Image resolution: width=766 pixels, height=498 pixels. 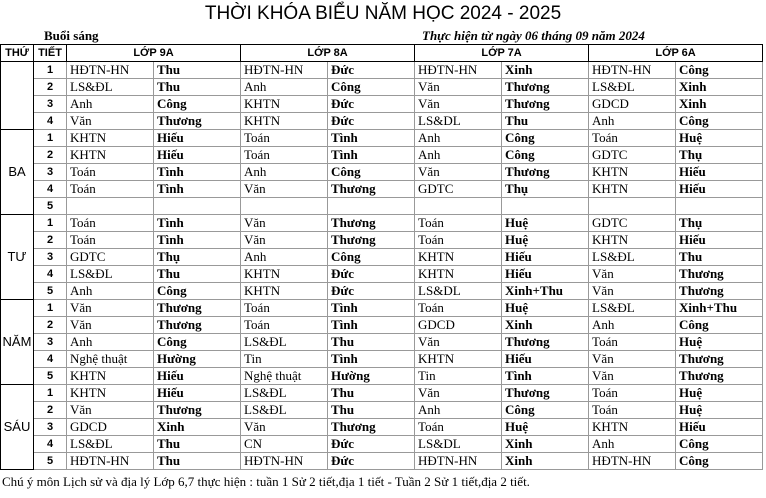 I want to click on period-row: 2 LS&ĐL Thu Anh Công Văn Thương LS&ĐL Xinh, so click(x=382, y=87).